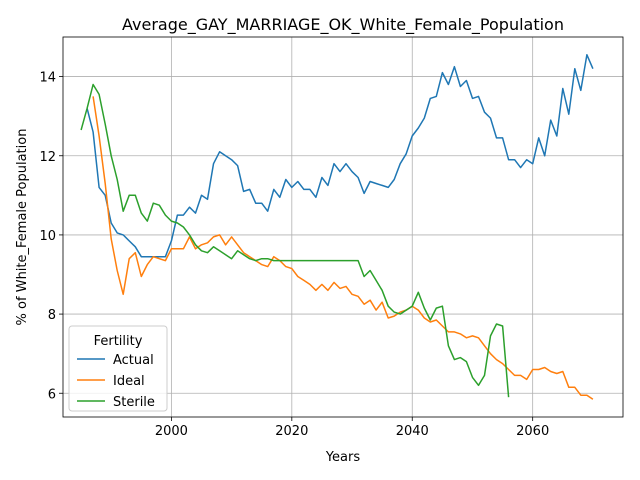 The width and height of the screenshot is (640, 480). Describe the element at coordinates (412, 431) in the screenshot. I see `x-tick-label: 2040` at that location.